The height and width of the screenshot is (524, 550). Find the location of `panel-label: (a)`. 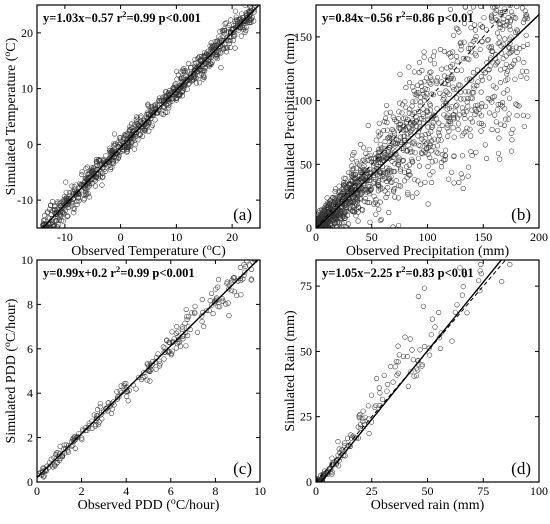

panel-label: (a) is located at coordinates (242, 214).